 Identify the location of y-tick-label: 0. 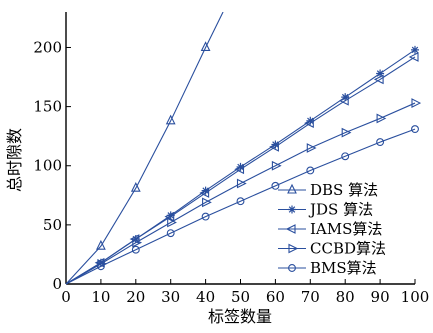
(57, 284).